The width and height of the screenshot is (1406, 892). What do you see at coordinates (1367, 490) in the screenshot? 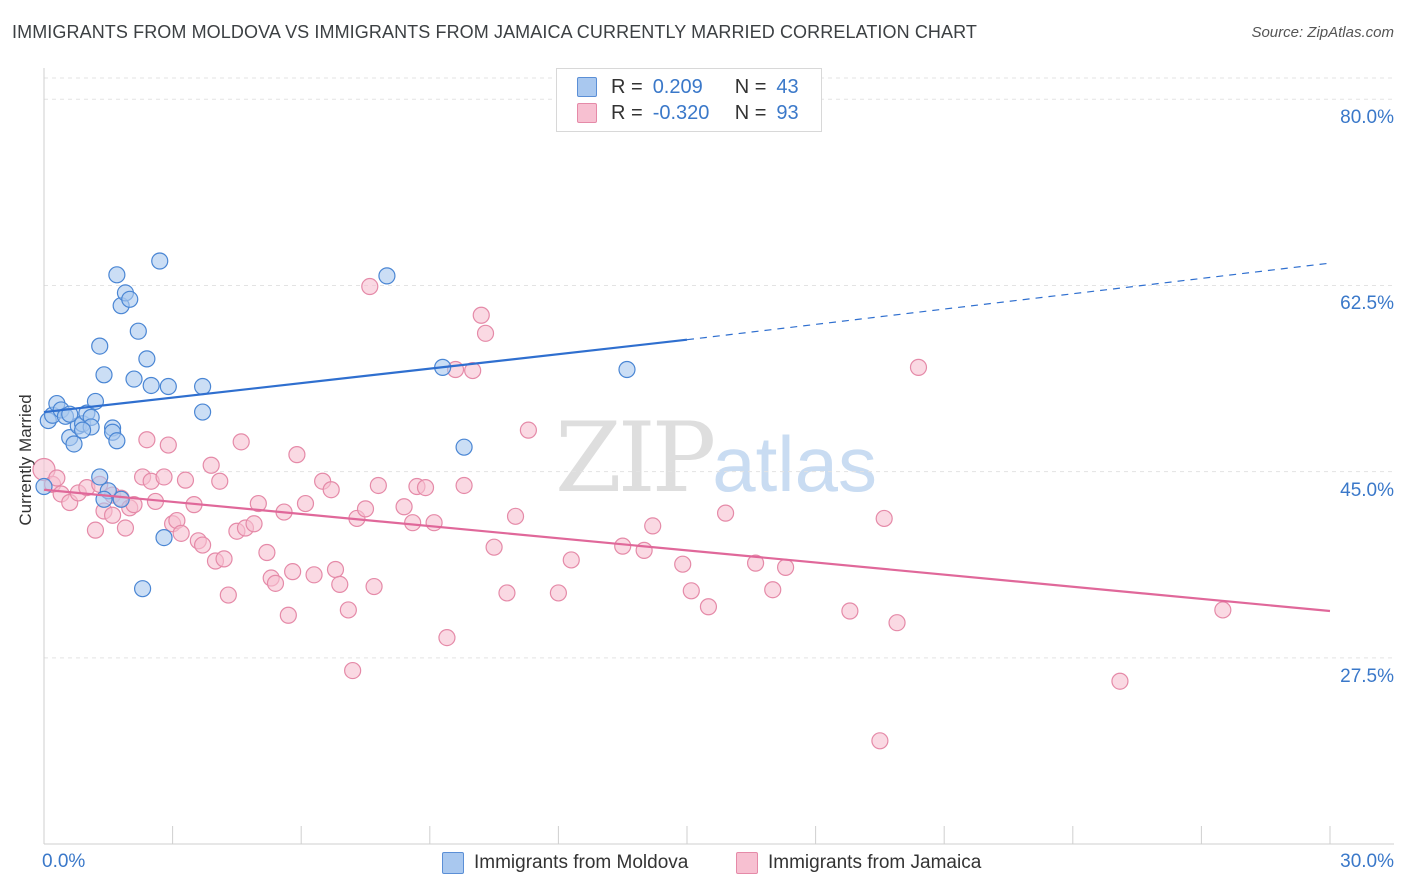
I see `y-tick-label: 45.0%` at bounding box center [1367, 490].